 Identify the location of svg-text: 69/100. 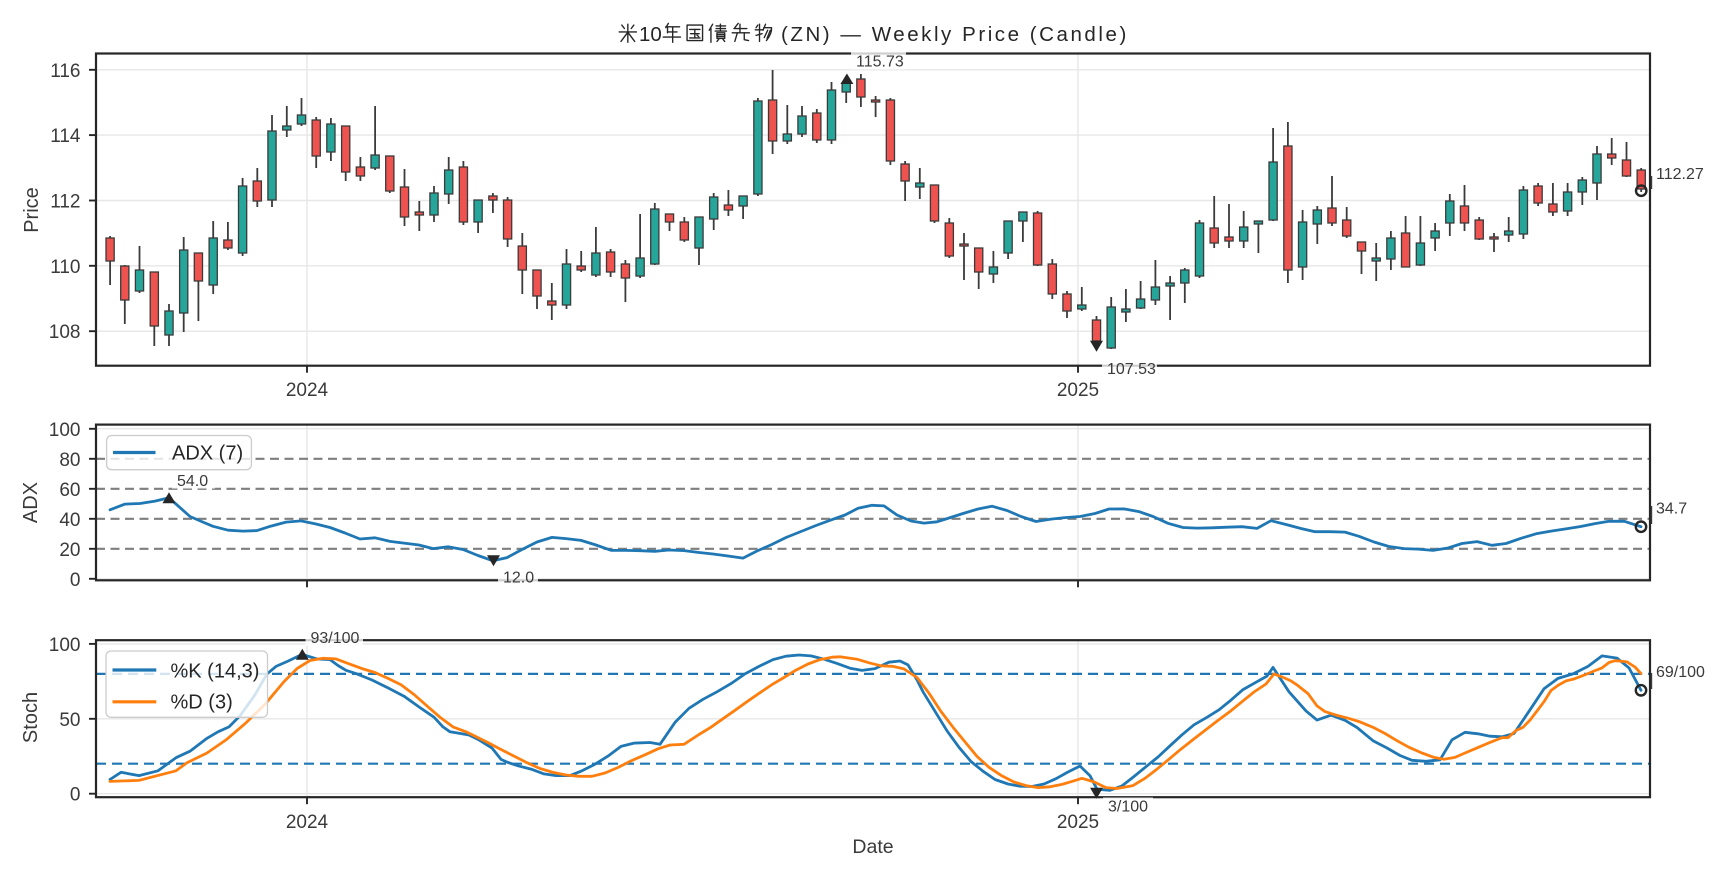
(1680, 672).